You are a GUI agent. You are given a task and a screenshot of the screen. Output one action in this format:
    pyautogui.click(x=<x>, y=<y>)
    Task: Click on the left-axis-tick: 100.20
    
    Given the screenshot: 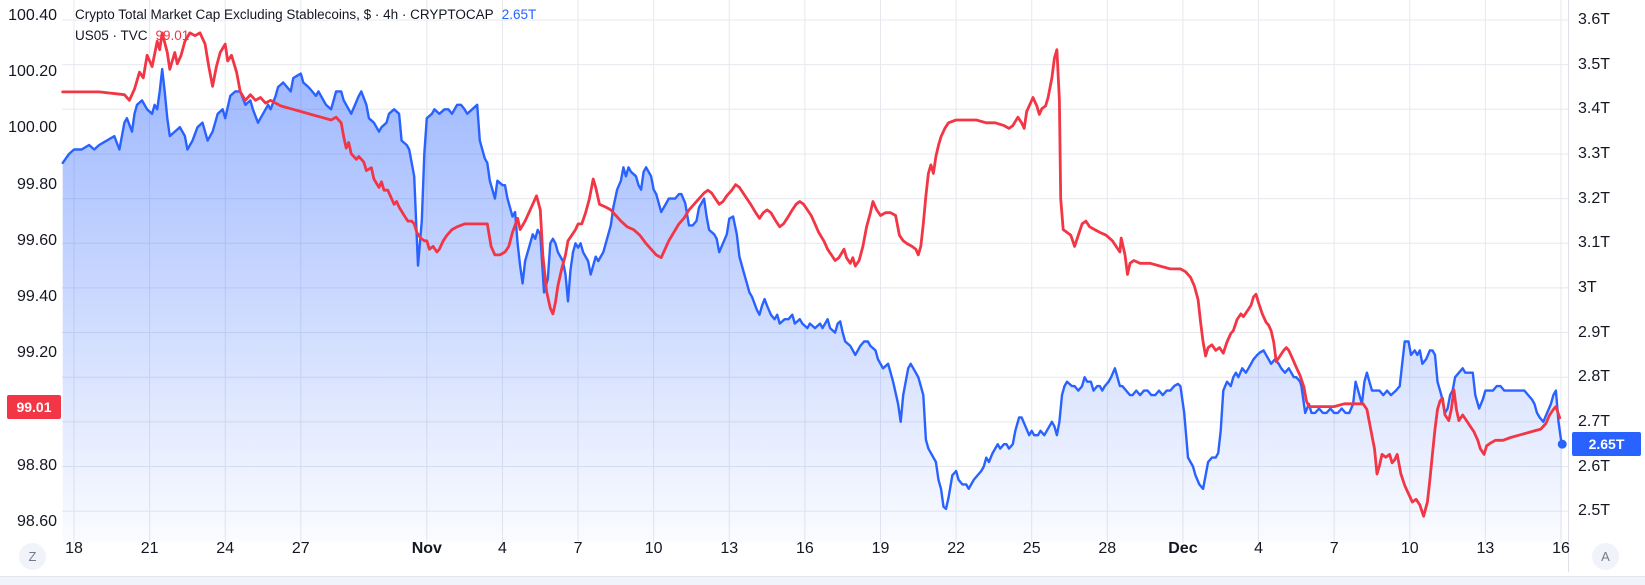 What is the action you would take?
    pyautogui.click(x=32, y=72)
    